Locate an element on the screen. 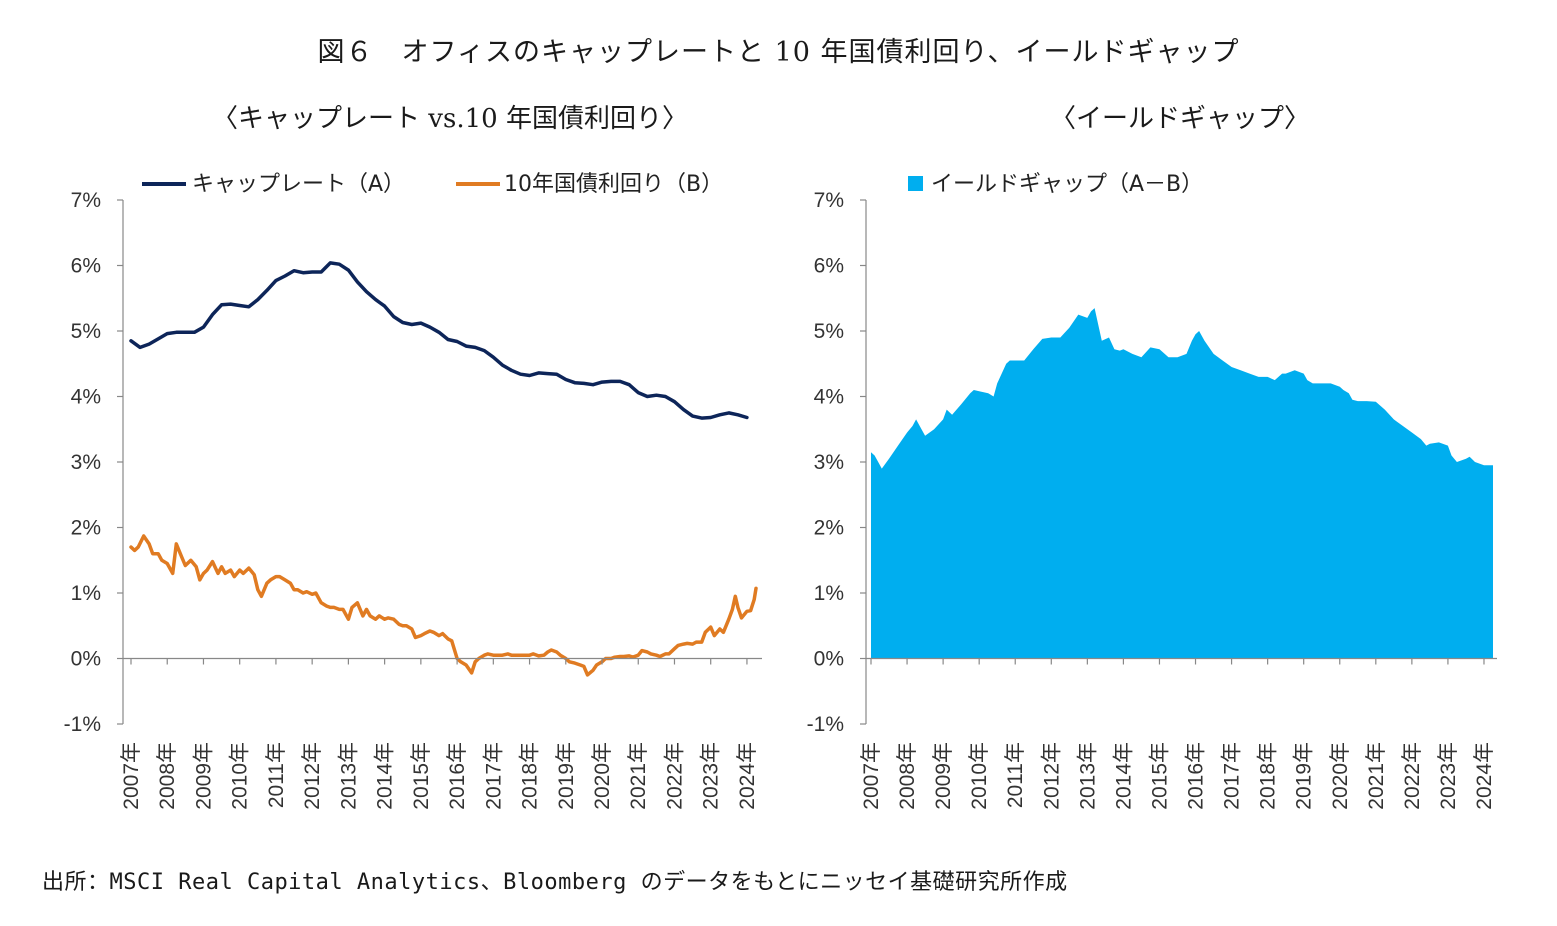  left-y-tick-label: -1% is located at coordinates (82, 724).